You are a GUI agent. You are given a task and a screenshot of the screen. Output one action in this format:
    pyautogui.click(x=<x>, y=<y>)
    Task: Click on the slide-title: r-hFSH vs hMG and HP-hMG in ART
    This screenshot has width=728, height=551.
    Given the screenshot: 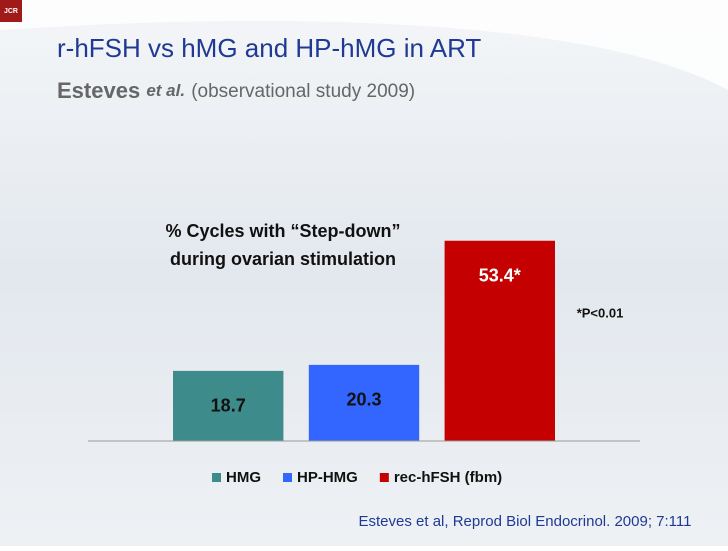 What is the action you would take?
    pyautogui.click(x=269, y=48)
    